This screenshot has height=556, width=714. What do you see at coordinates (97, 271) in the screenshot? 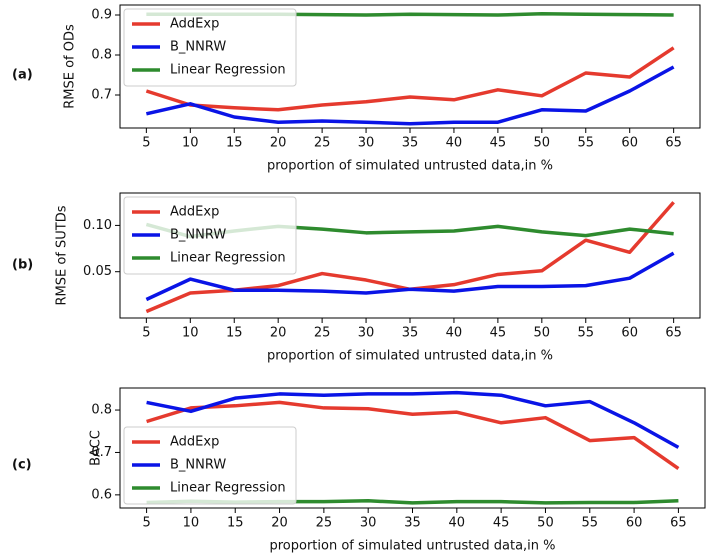
I see `y-tick-label: 0.05` at bounding box center [97, 271].